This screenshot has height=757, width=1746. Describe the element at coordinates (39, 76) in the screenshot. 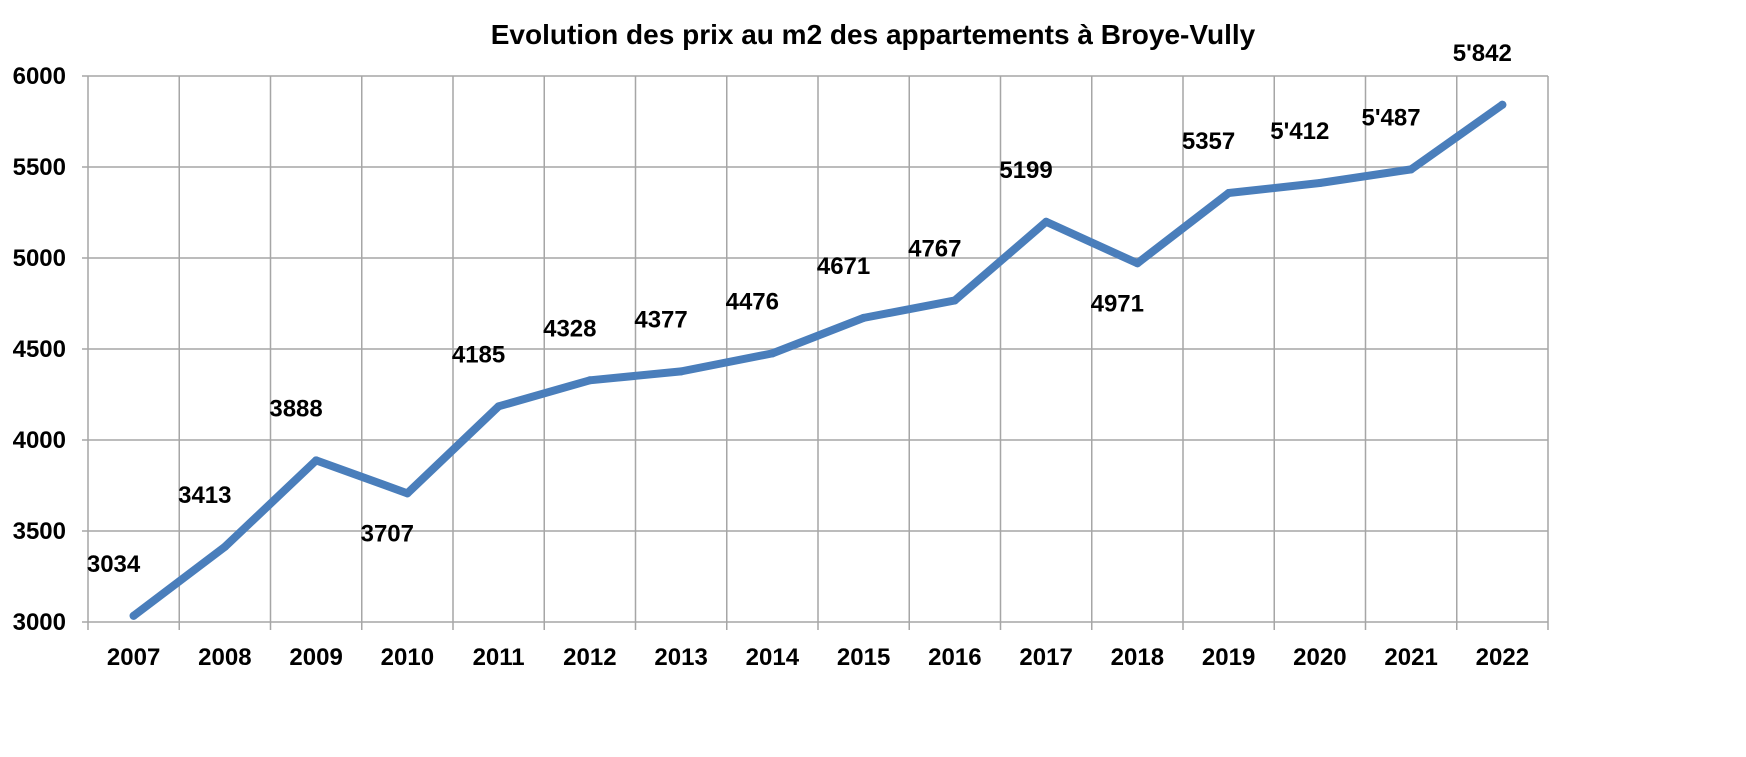

I see `y-tick-label: 6000` at that location.